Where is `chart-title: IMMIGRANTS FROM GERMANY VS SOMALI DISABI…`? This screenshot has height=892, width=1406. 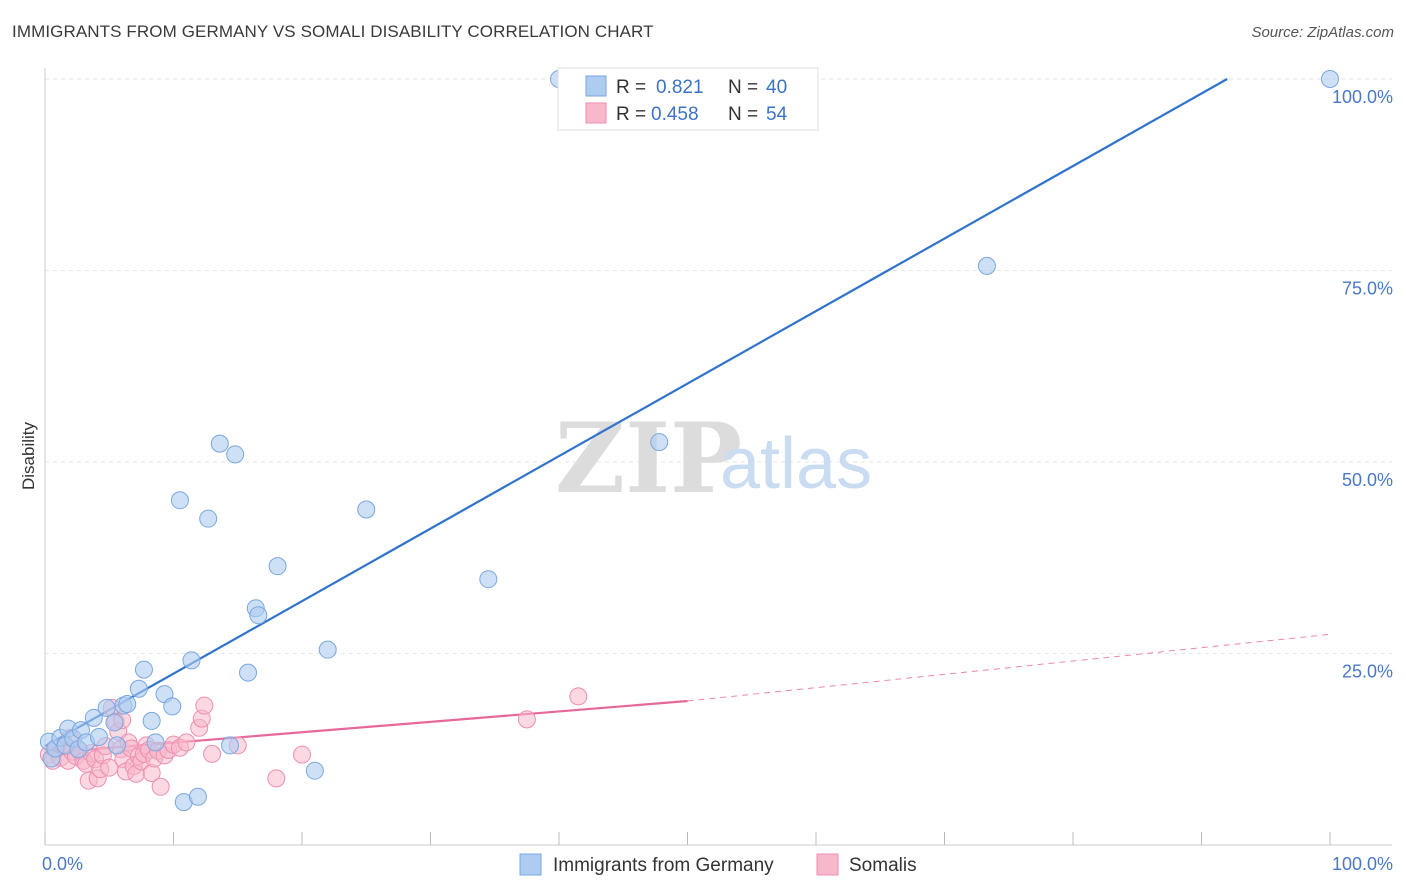 chart-title: IMMIGRANTS FROM GERMANY VS SOMALI DISABI… is located at coordinates (333, 31).